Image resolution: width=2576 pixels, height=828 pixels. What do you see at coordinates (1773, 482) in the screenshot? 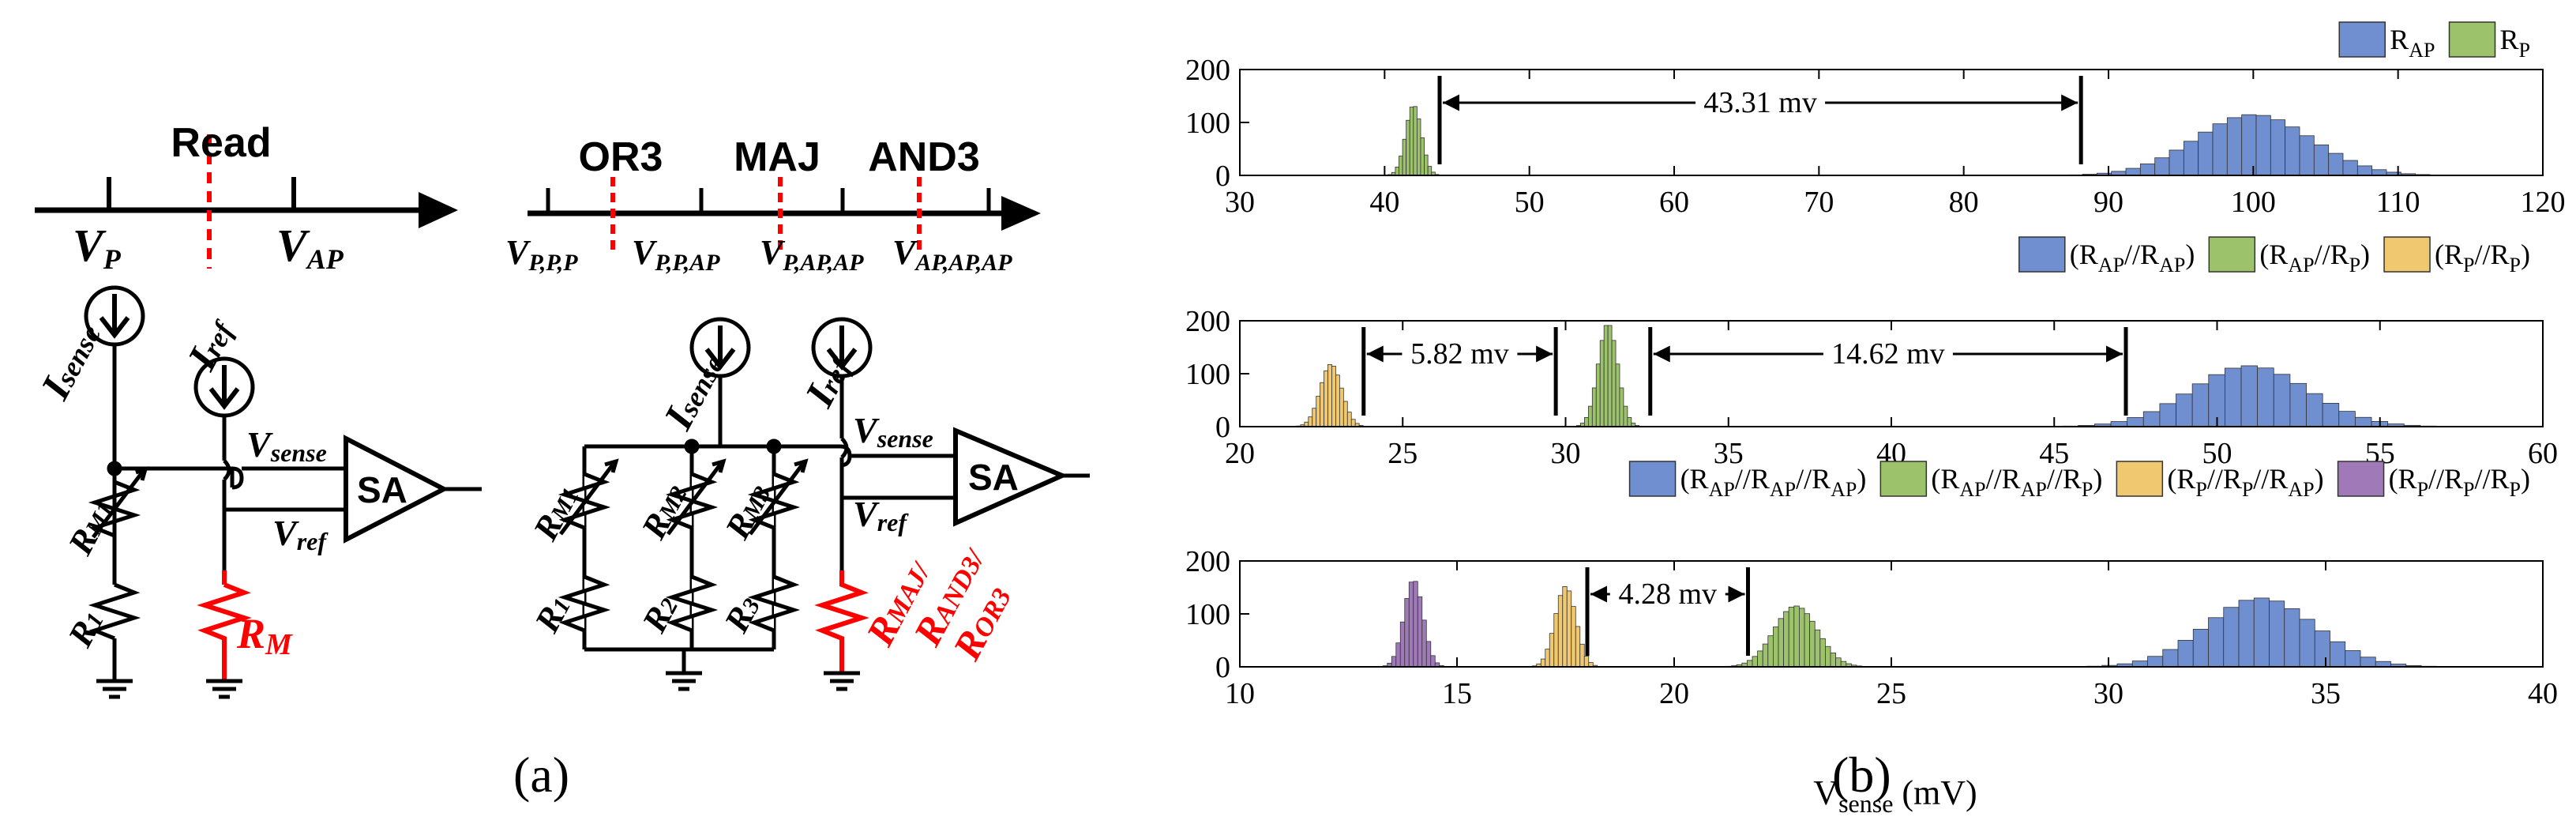
I see `legend-label: (RAP//RAP//RAP)` at bounding box center [1773, 482].